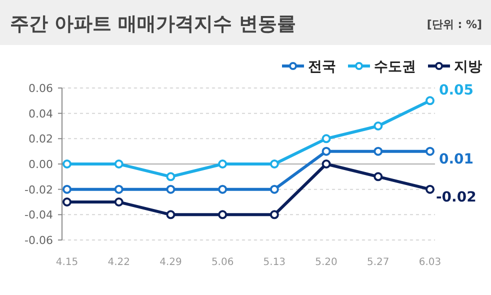 This screenshot has width=491, height=295. What do you see at coordinates (456, 197) in the screenshot?
I see `data-label: -0.02` at bounding box center [456, 197].